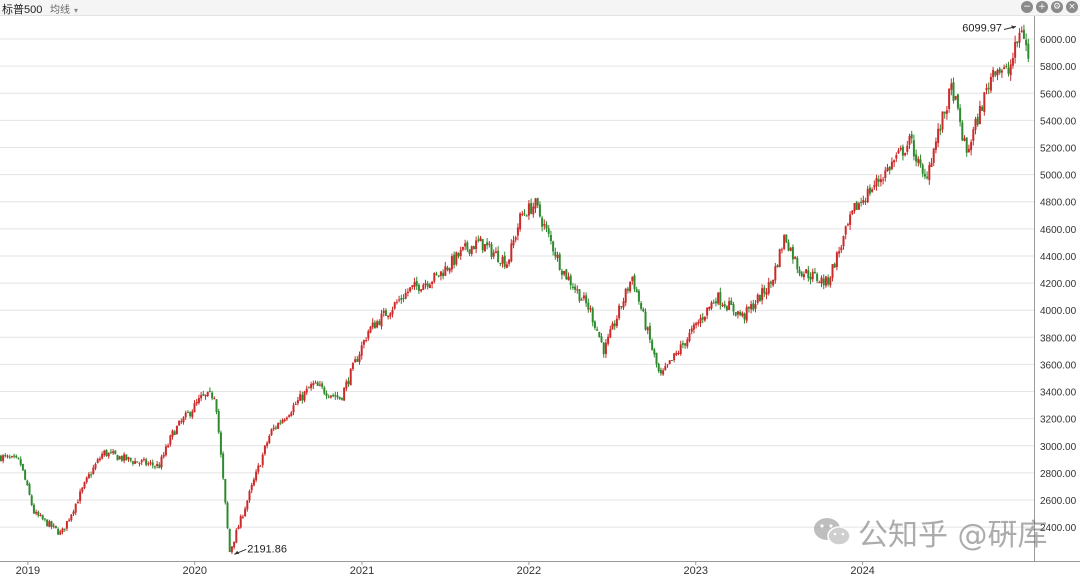 The image size is (1080, 576). I want to click on y-tick-label: 5600.00, so click(1058, 94).